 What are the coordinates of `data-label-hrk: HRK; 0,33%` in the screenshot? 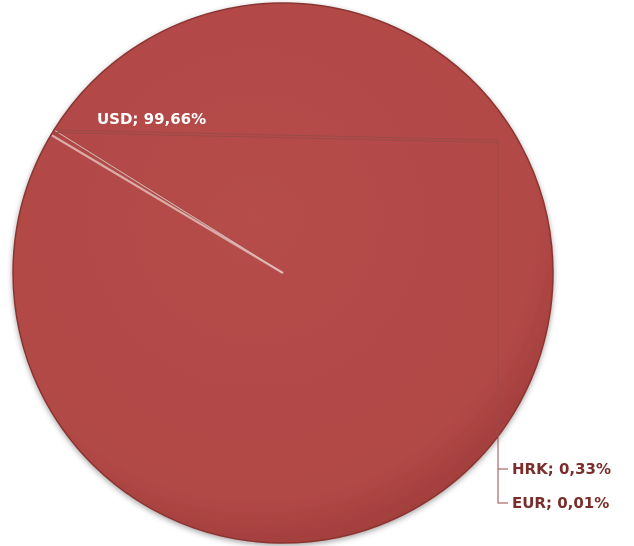 It's located at (561, 469).